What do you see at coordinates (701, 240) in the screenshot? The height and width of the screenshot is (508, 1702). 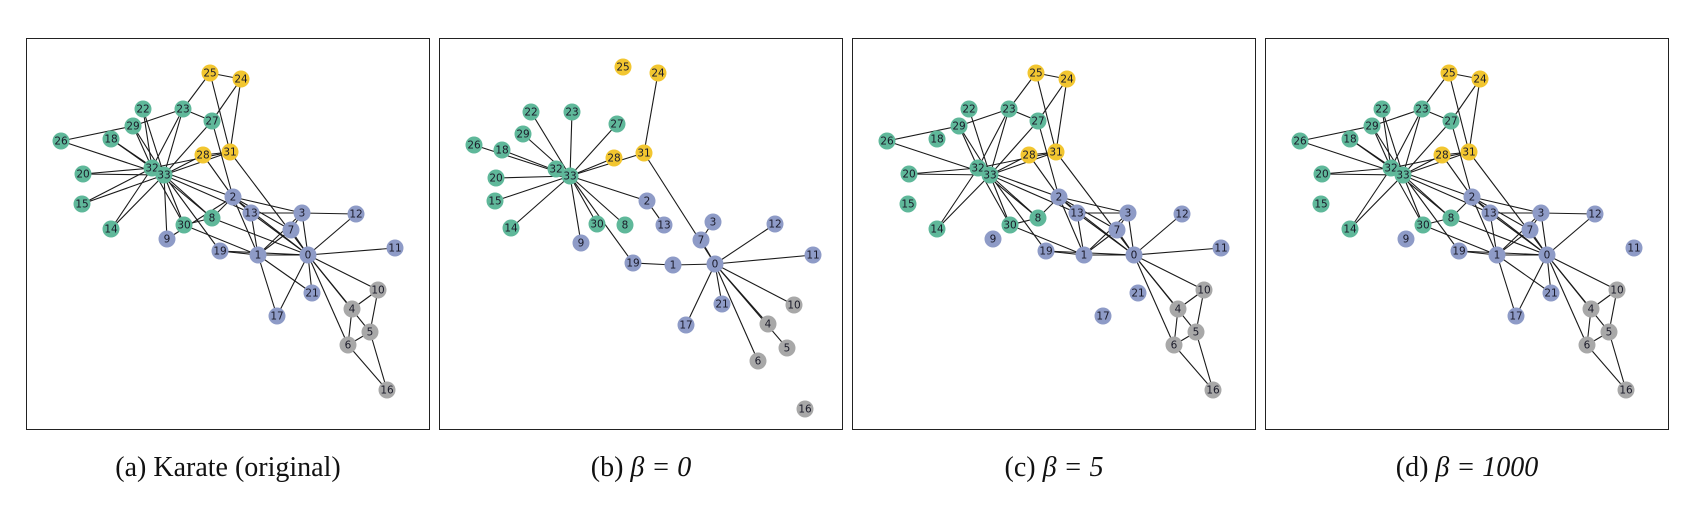 I see `node-7: 7` at bounding box center [701, 240].